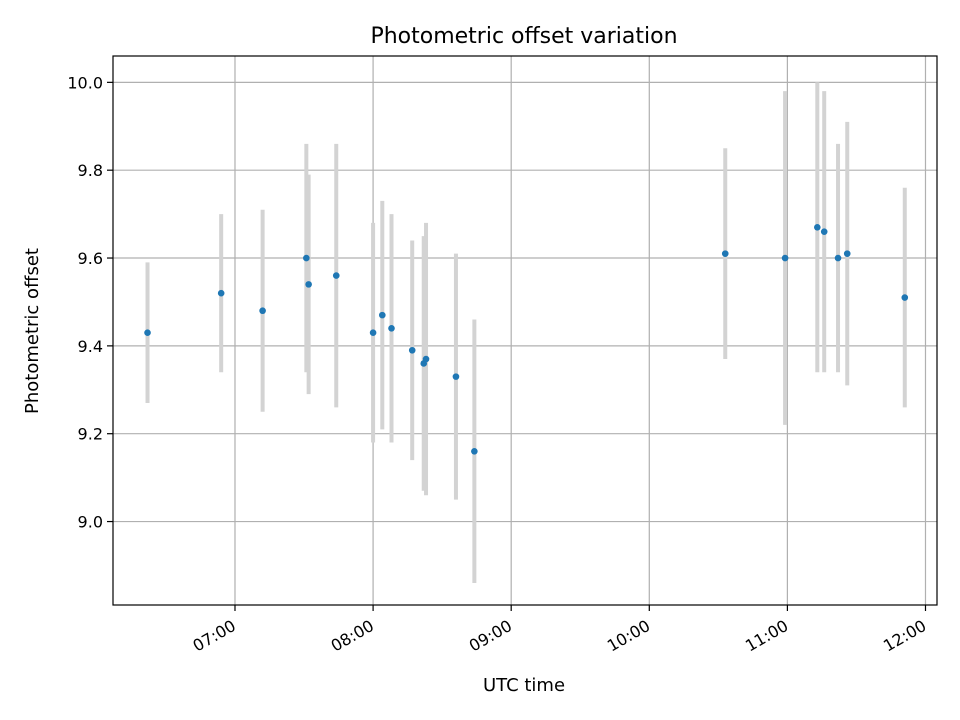  I want to click on y-tick-label: 9.2, so click(90, 434).